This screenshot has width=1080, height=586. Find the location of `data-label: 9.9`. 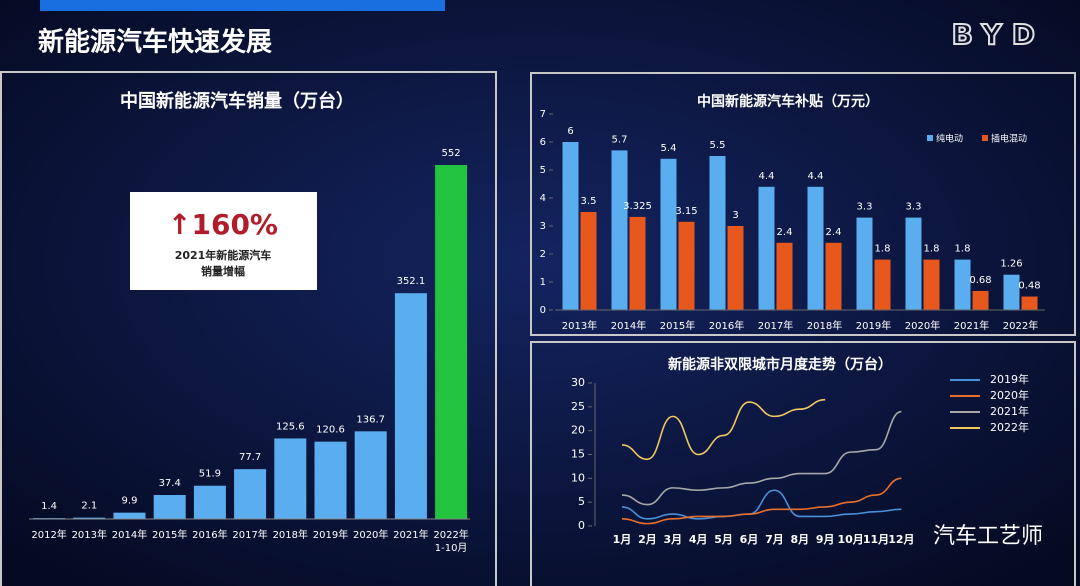

data-label: 9.9 is located at coordinates (130, 501).